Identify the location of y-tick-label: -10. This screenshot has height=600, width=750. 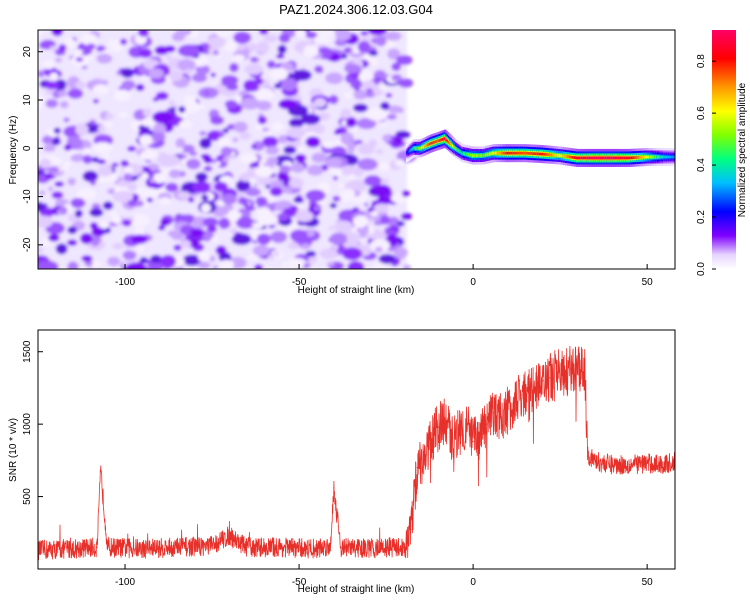
(27, 196).